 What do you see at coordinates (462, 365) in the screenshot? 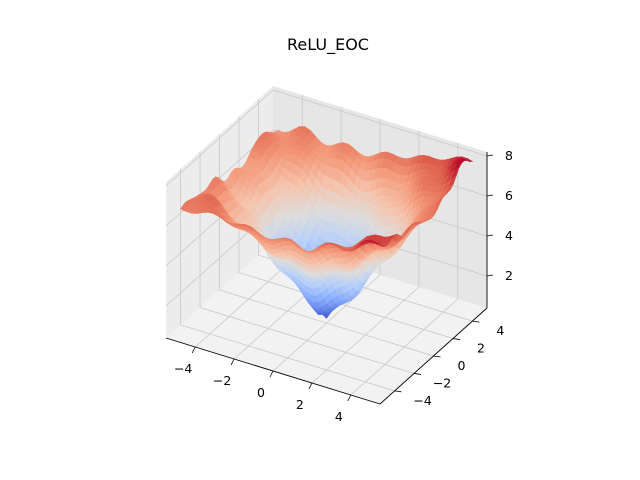
I see `y-tick-label: 0` at bounding box center [462, 365].